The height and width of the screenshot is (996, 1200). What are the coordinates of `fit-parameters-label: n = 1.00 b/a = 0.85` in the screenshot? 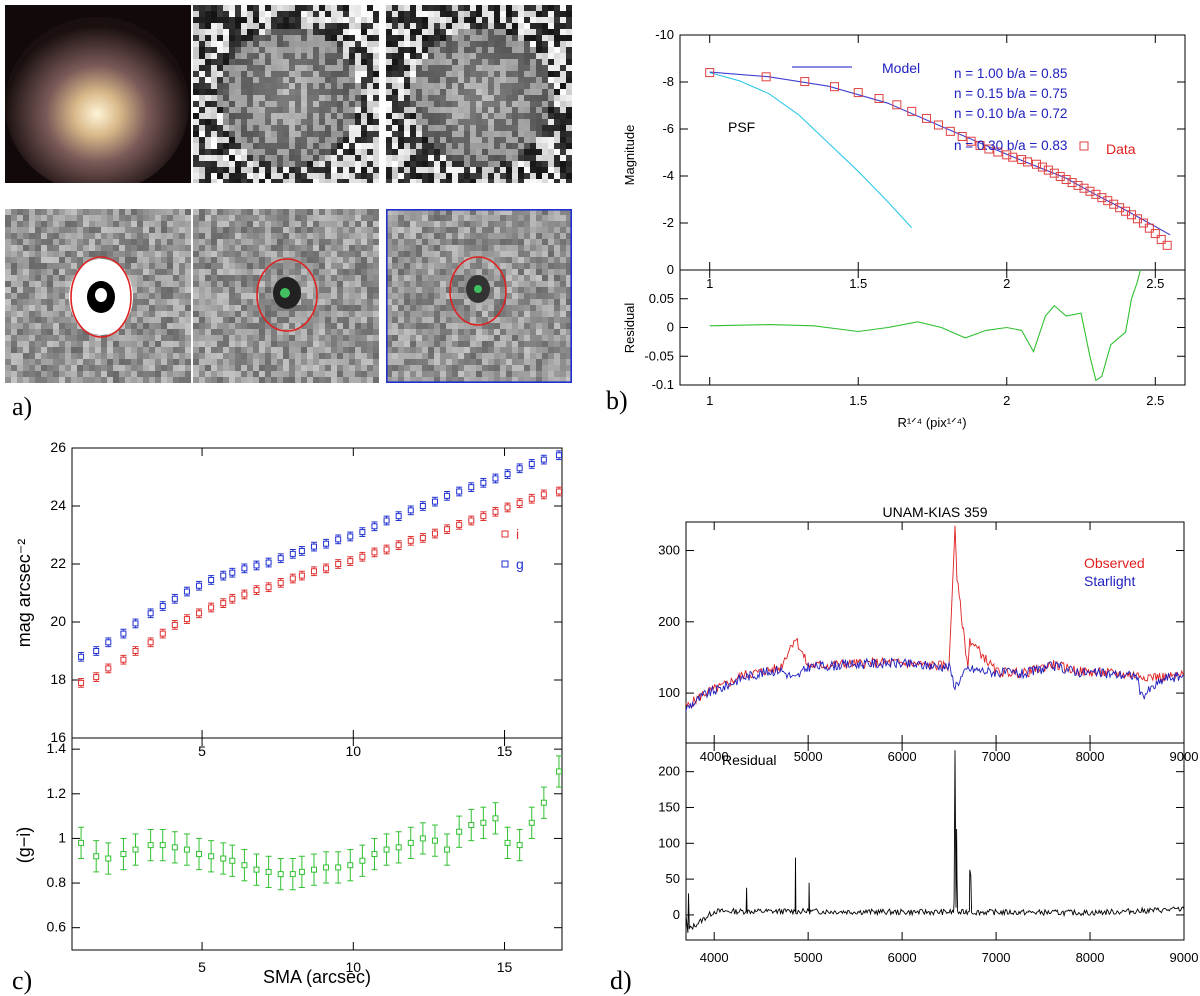 It's located at (1010, 73).